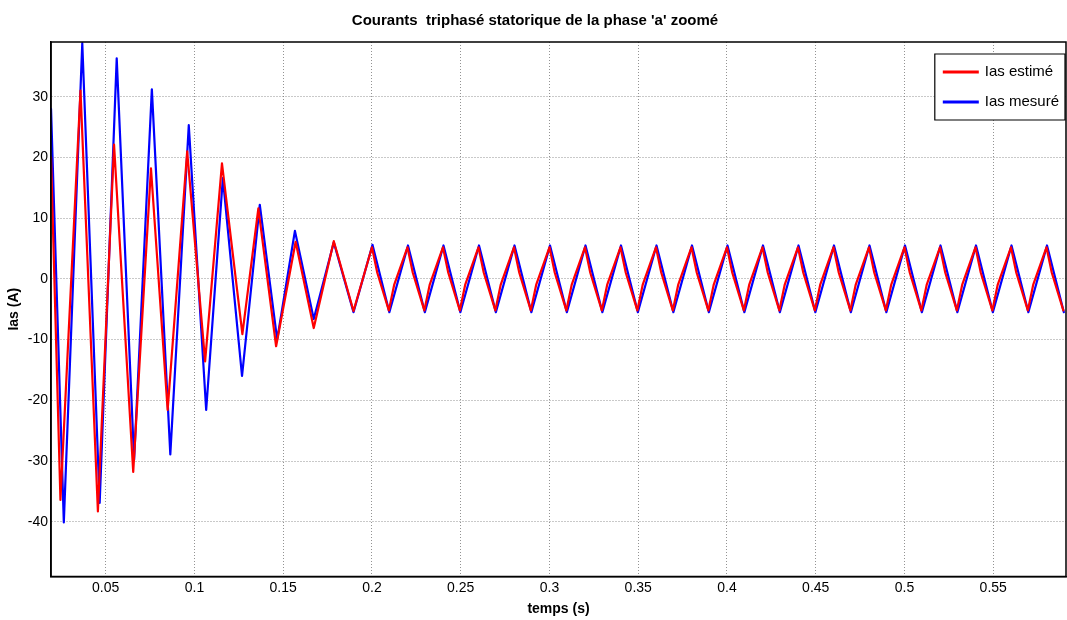 The image size is (1067, 620). I want to click on y-tick-label: 20, so click(40, 156).